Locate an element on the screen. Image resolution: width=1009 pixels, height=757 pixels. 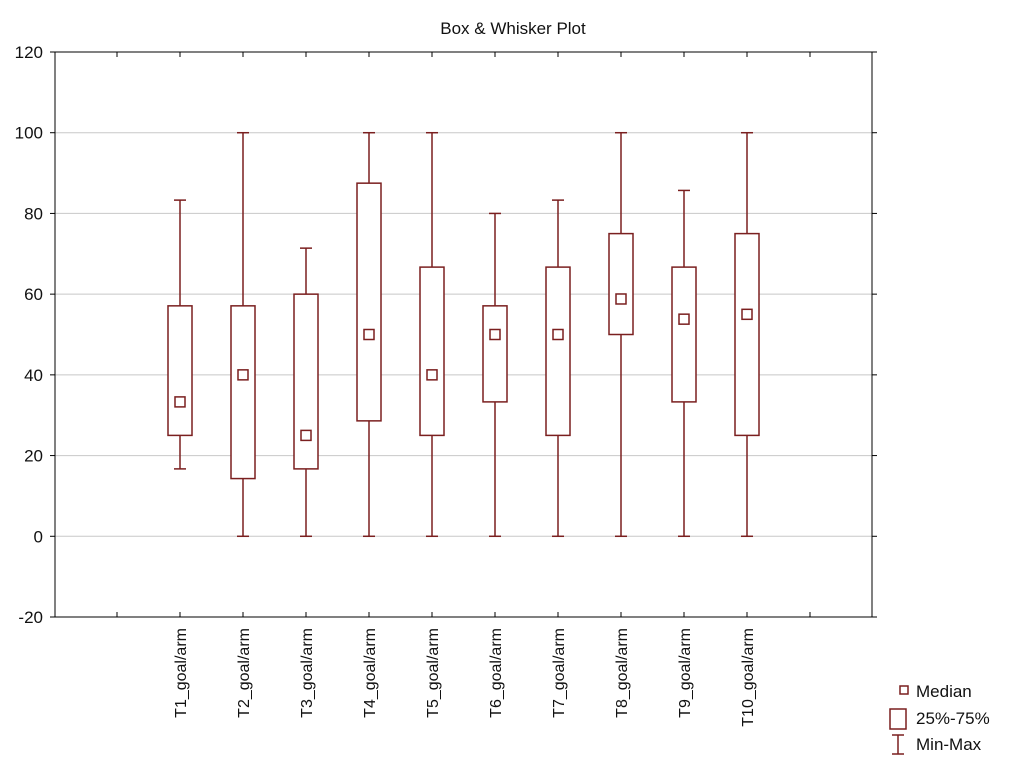
x-tick-label: T6_goal/arm is located at coordinates (496, 673).